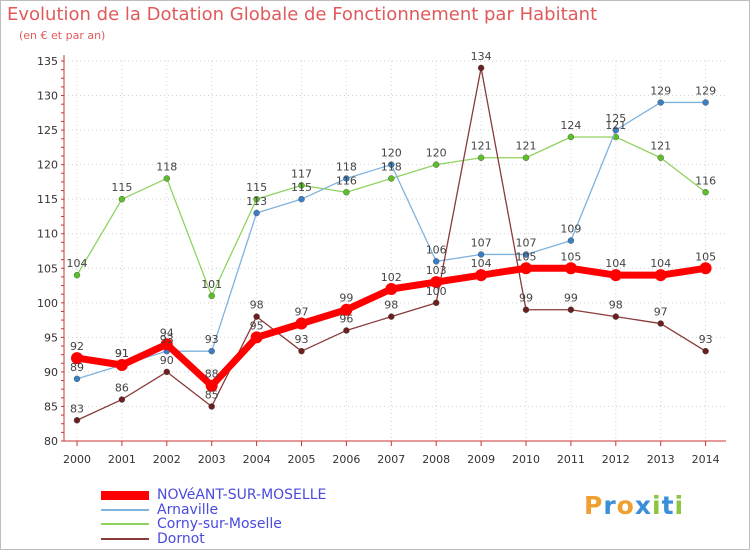 The width and height of the screenshot is (750, 550). I want to click on point-dornot-2010, so click(526, 309).